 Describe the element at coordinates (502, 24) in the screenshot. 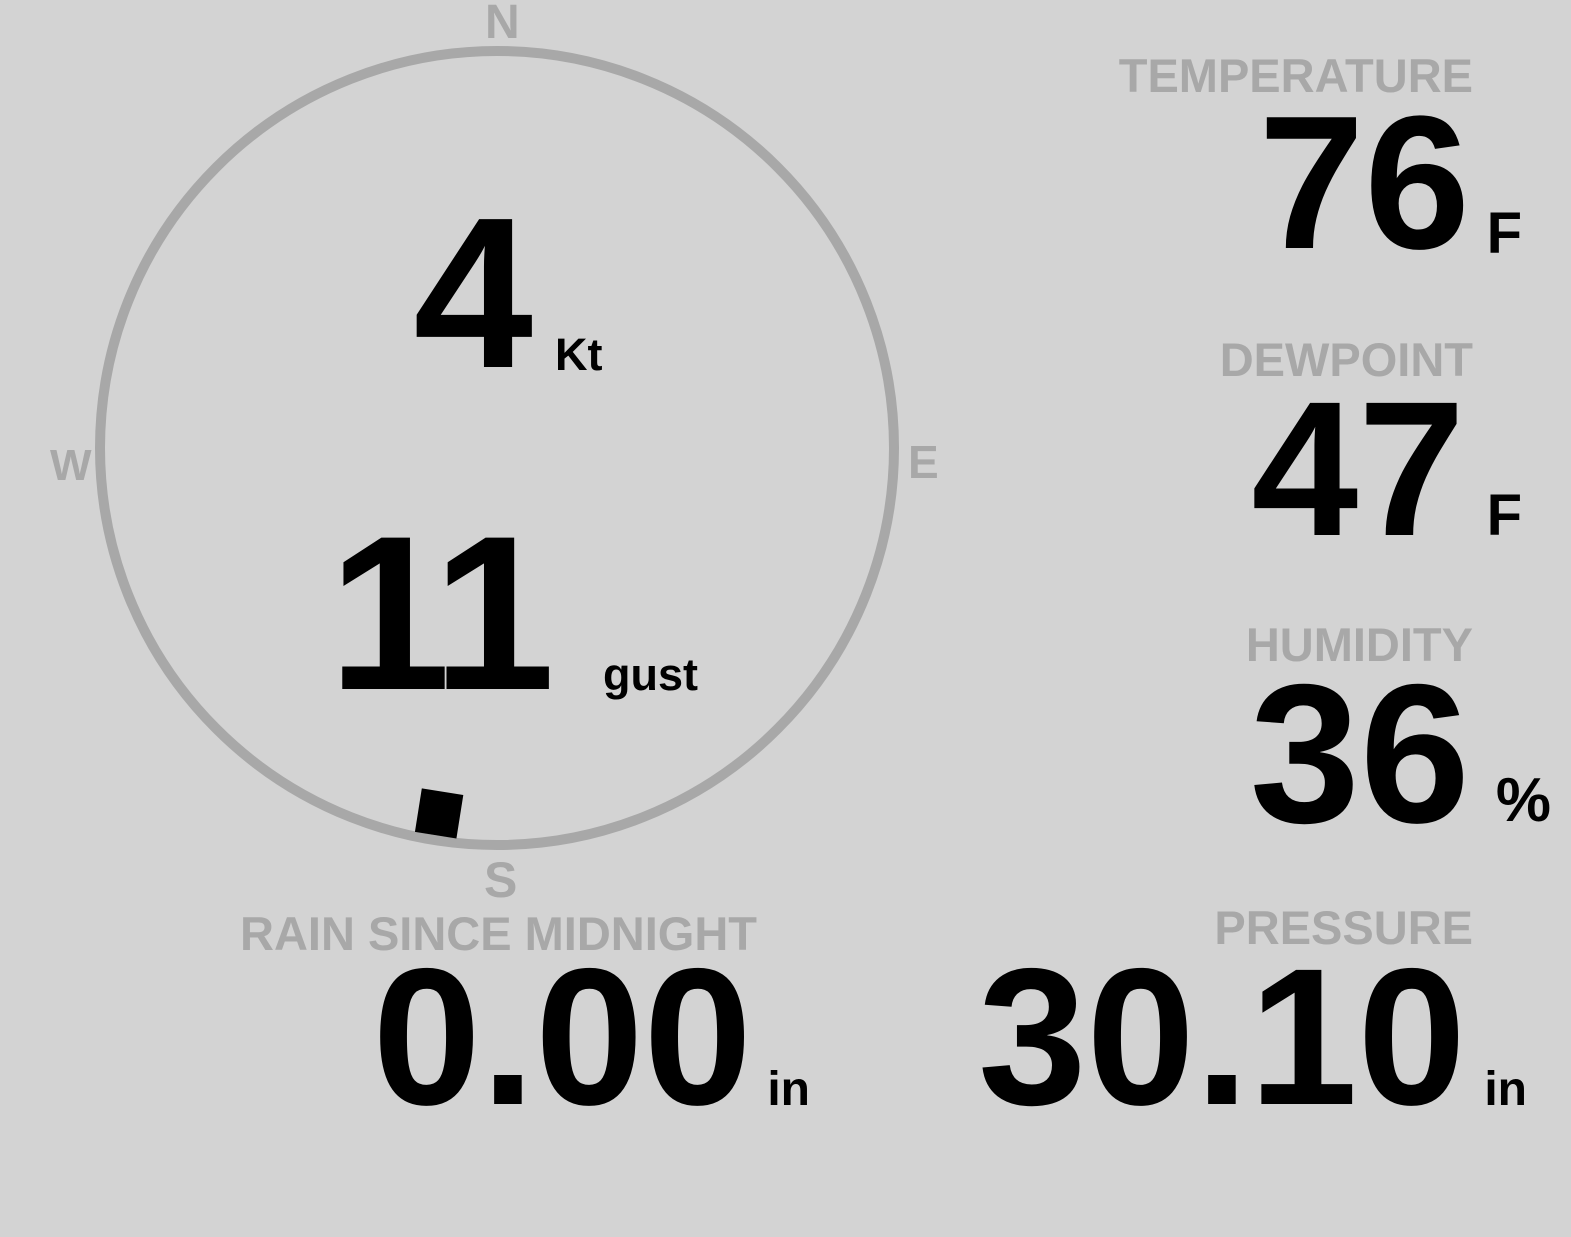

I see `compass-north-label: N` at that location.